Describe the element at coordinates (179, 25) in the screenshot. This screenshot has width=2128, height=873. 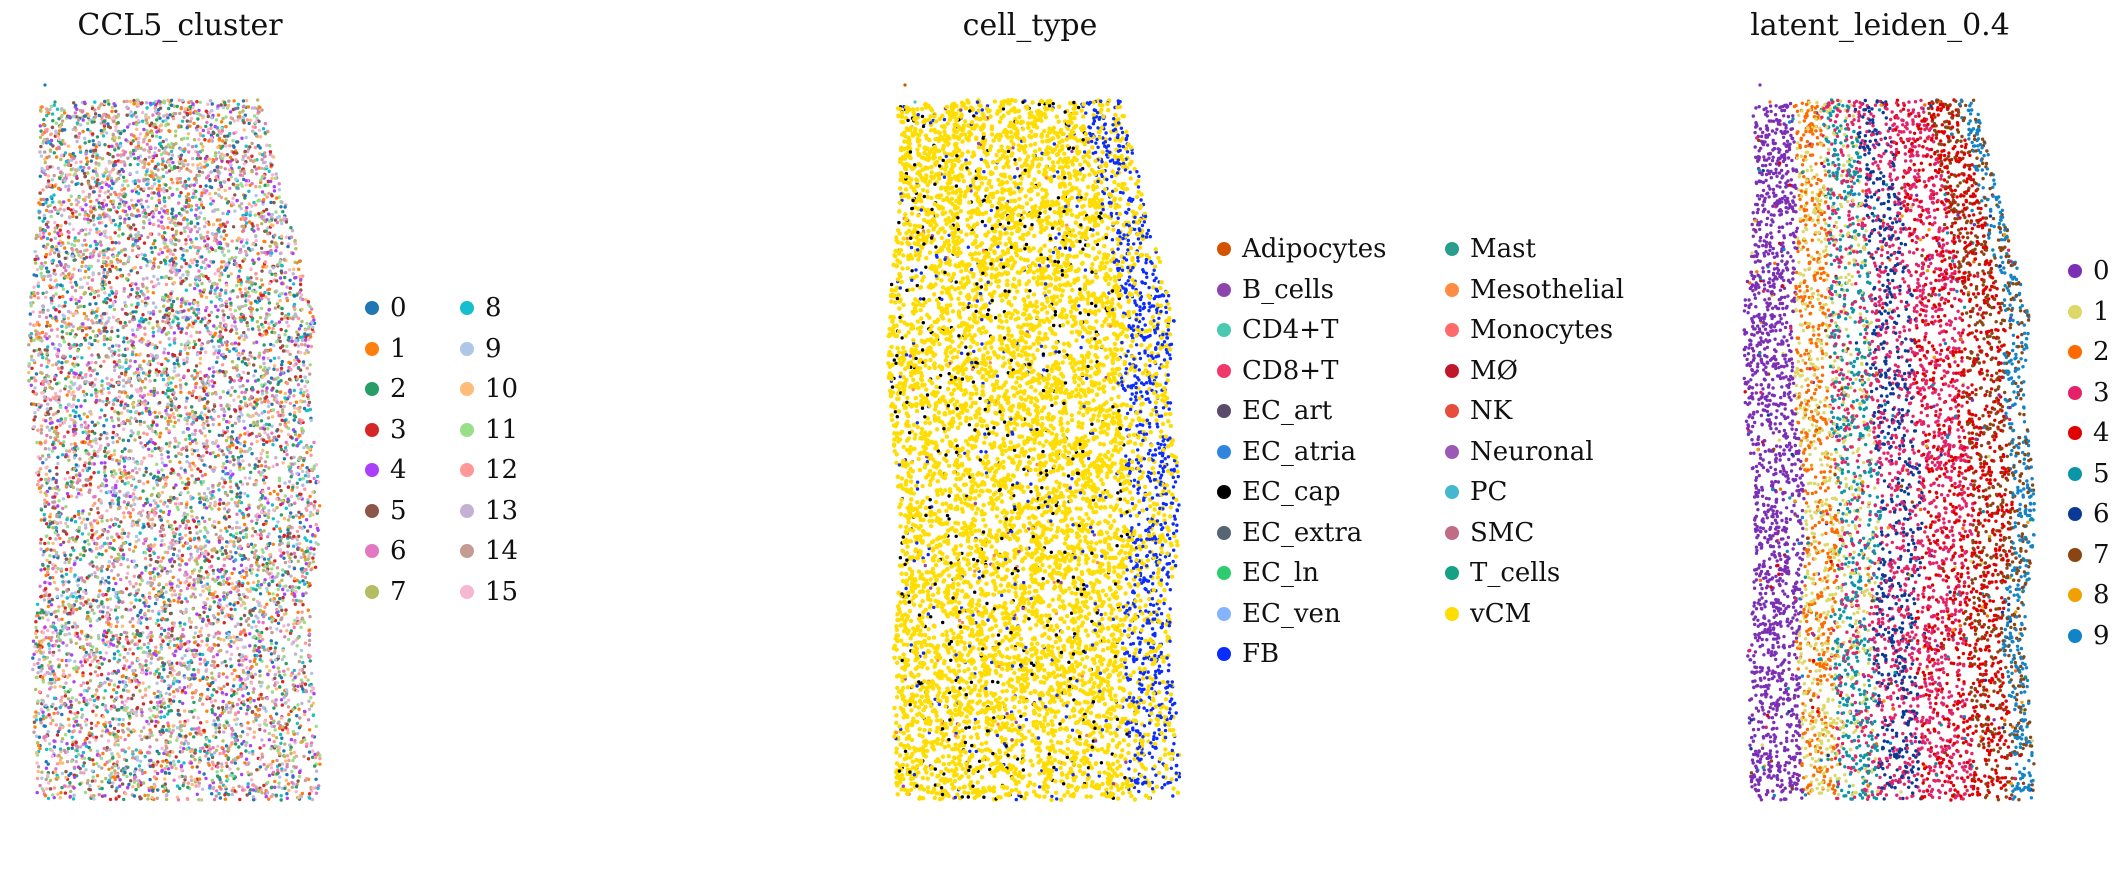
I see `chart-title: CCL5_cluster` at that location.